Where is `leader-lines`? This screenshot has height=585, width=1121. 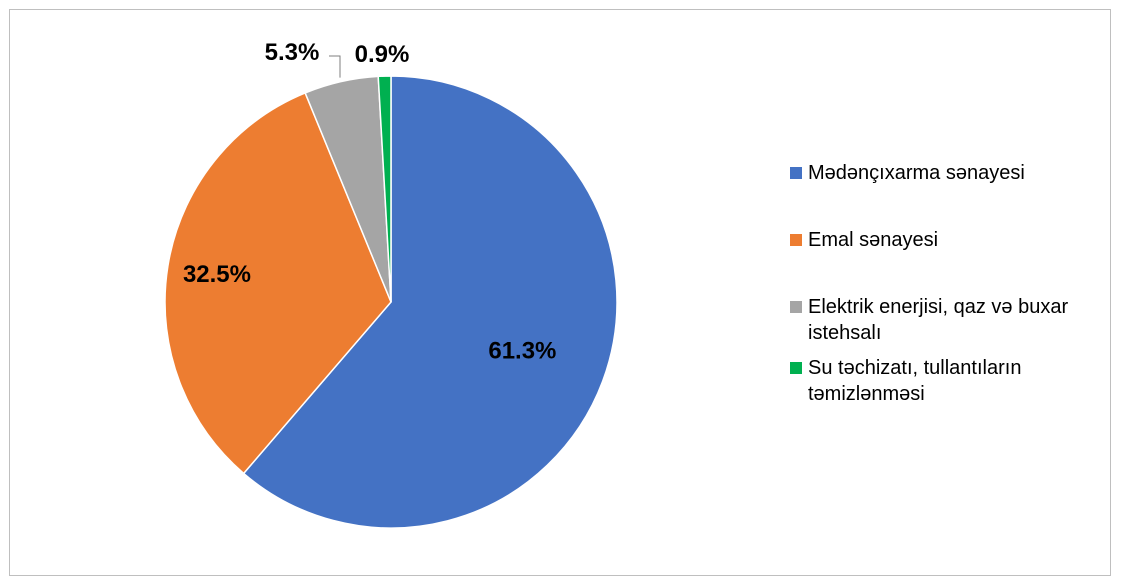
leader-lines is located at coordinates (335, 66).